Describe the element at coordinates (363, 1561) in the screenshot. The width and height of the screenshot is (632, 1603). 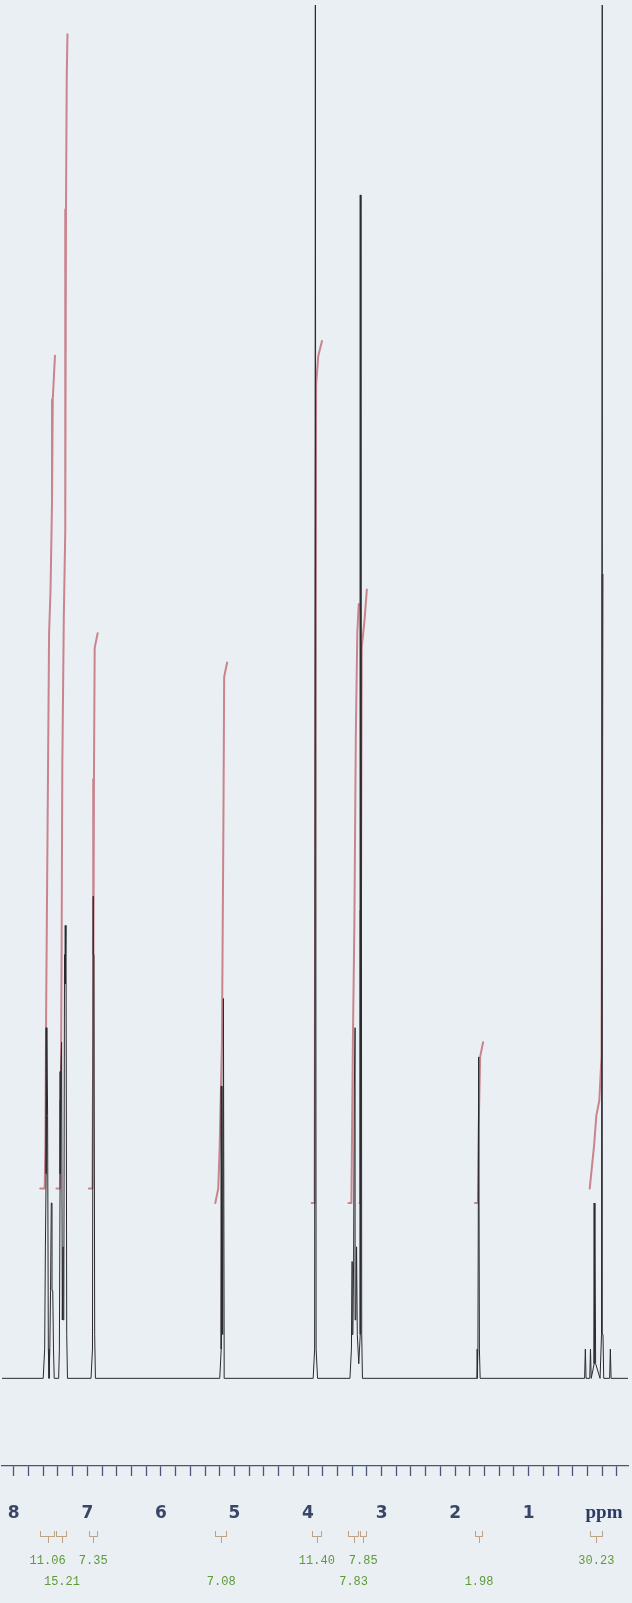
I see `text: 7.85` at that location.